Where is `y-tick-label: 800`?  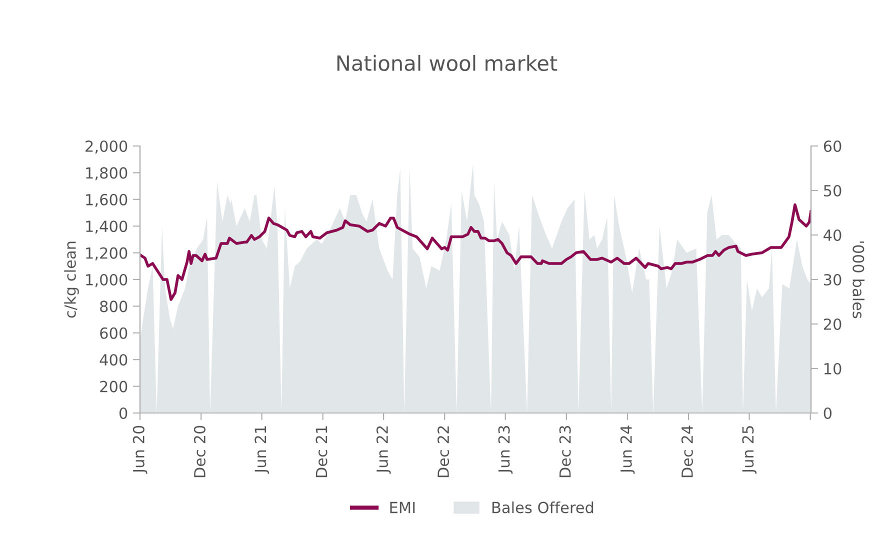
y-tick-label: 800 is located at coordinates (114, 306).